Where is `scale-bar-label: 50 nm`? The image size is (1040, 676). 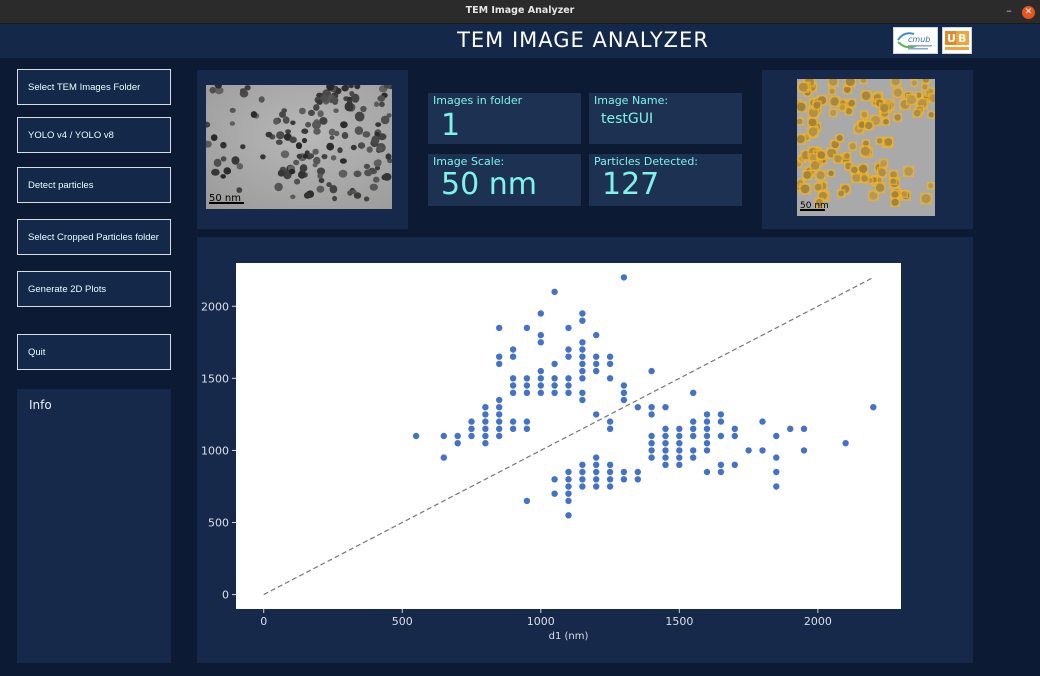
scale-bar-label: 50 nm is located at coordinates (225, 198).